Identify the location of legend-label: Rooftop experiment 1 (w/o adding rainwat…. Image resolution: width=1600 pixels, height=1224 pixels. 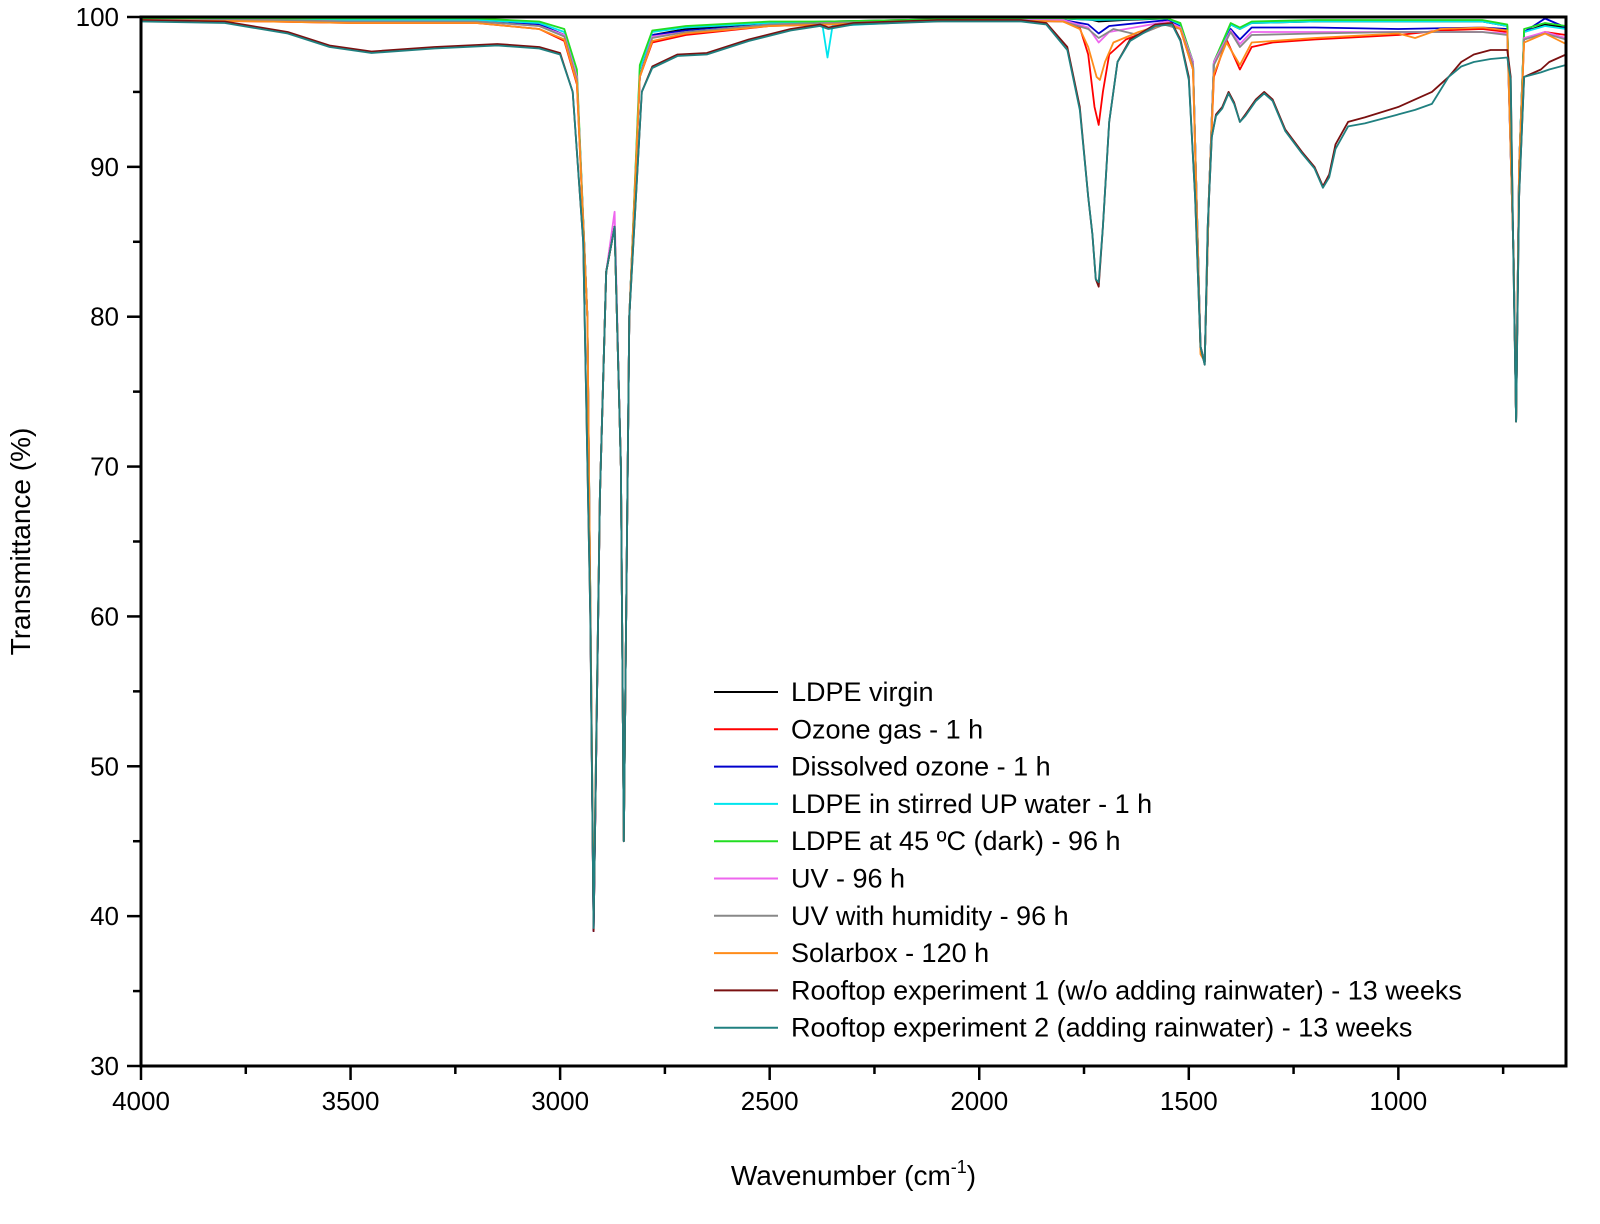
(1126, 990).